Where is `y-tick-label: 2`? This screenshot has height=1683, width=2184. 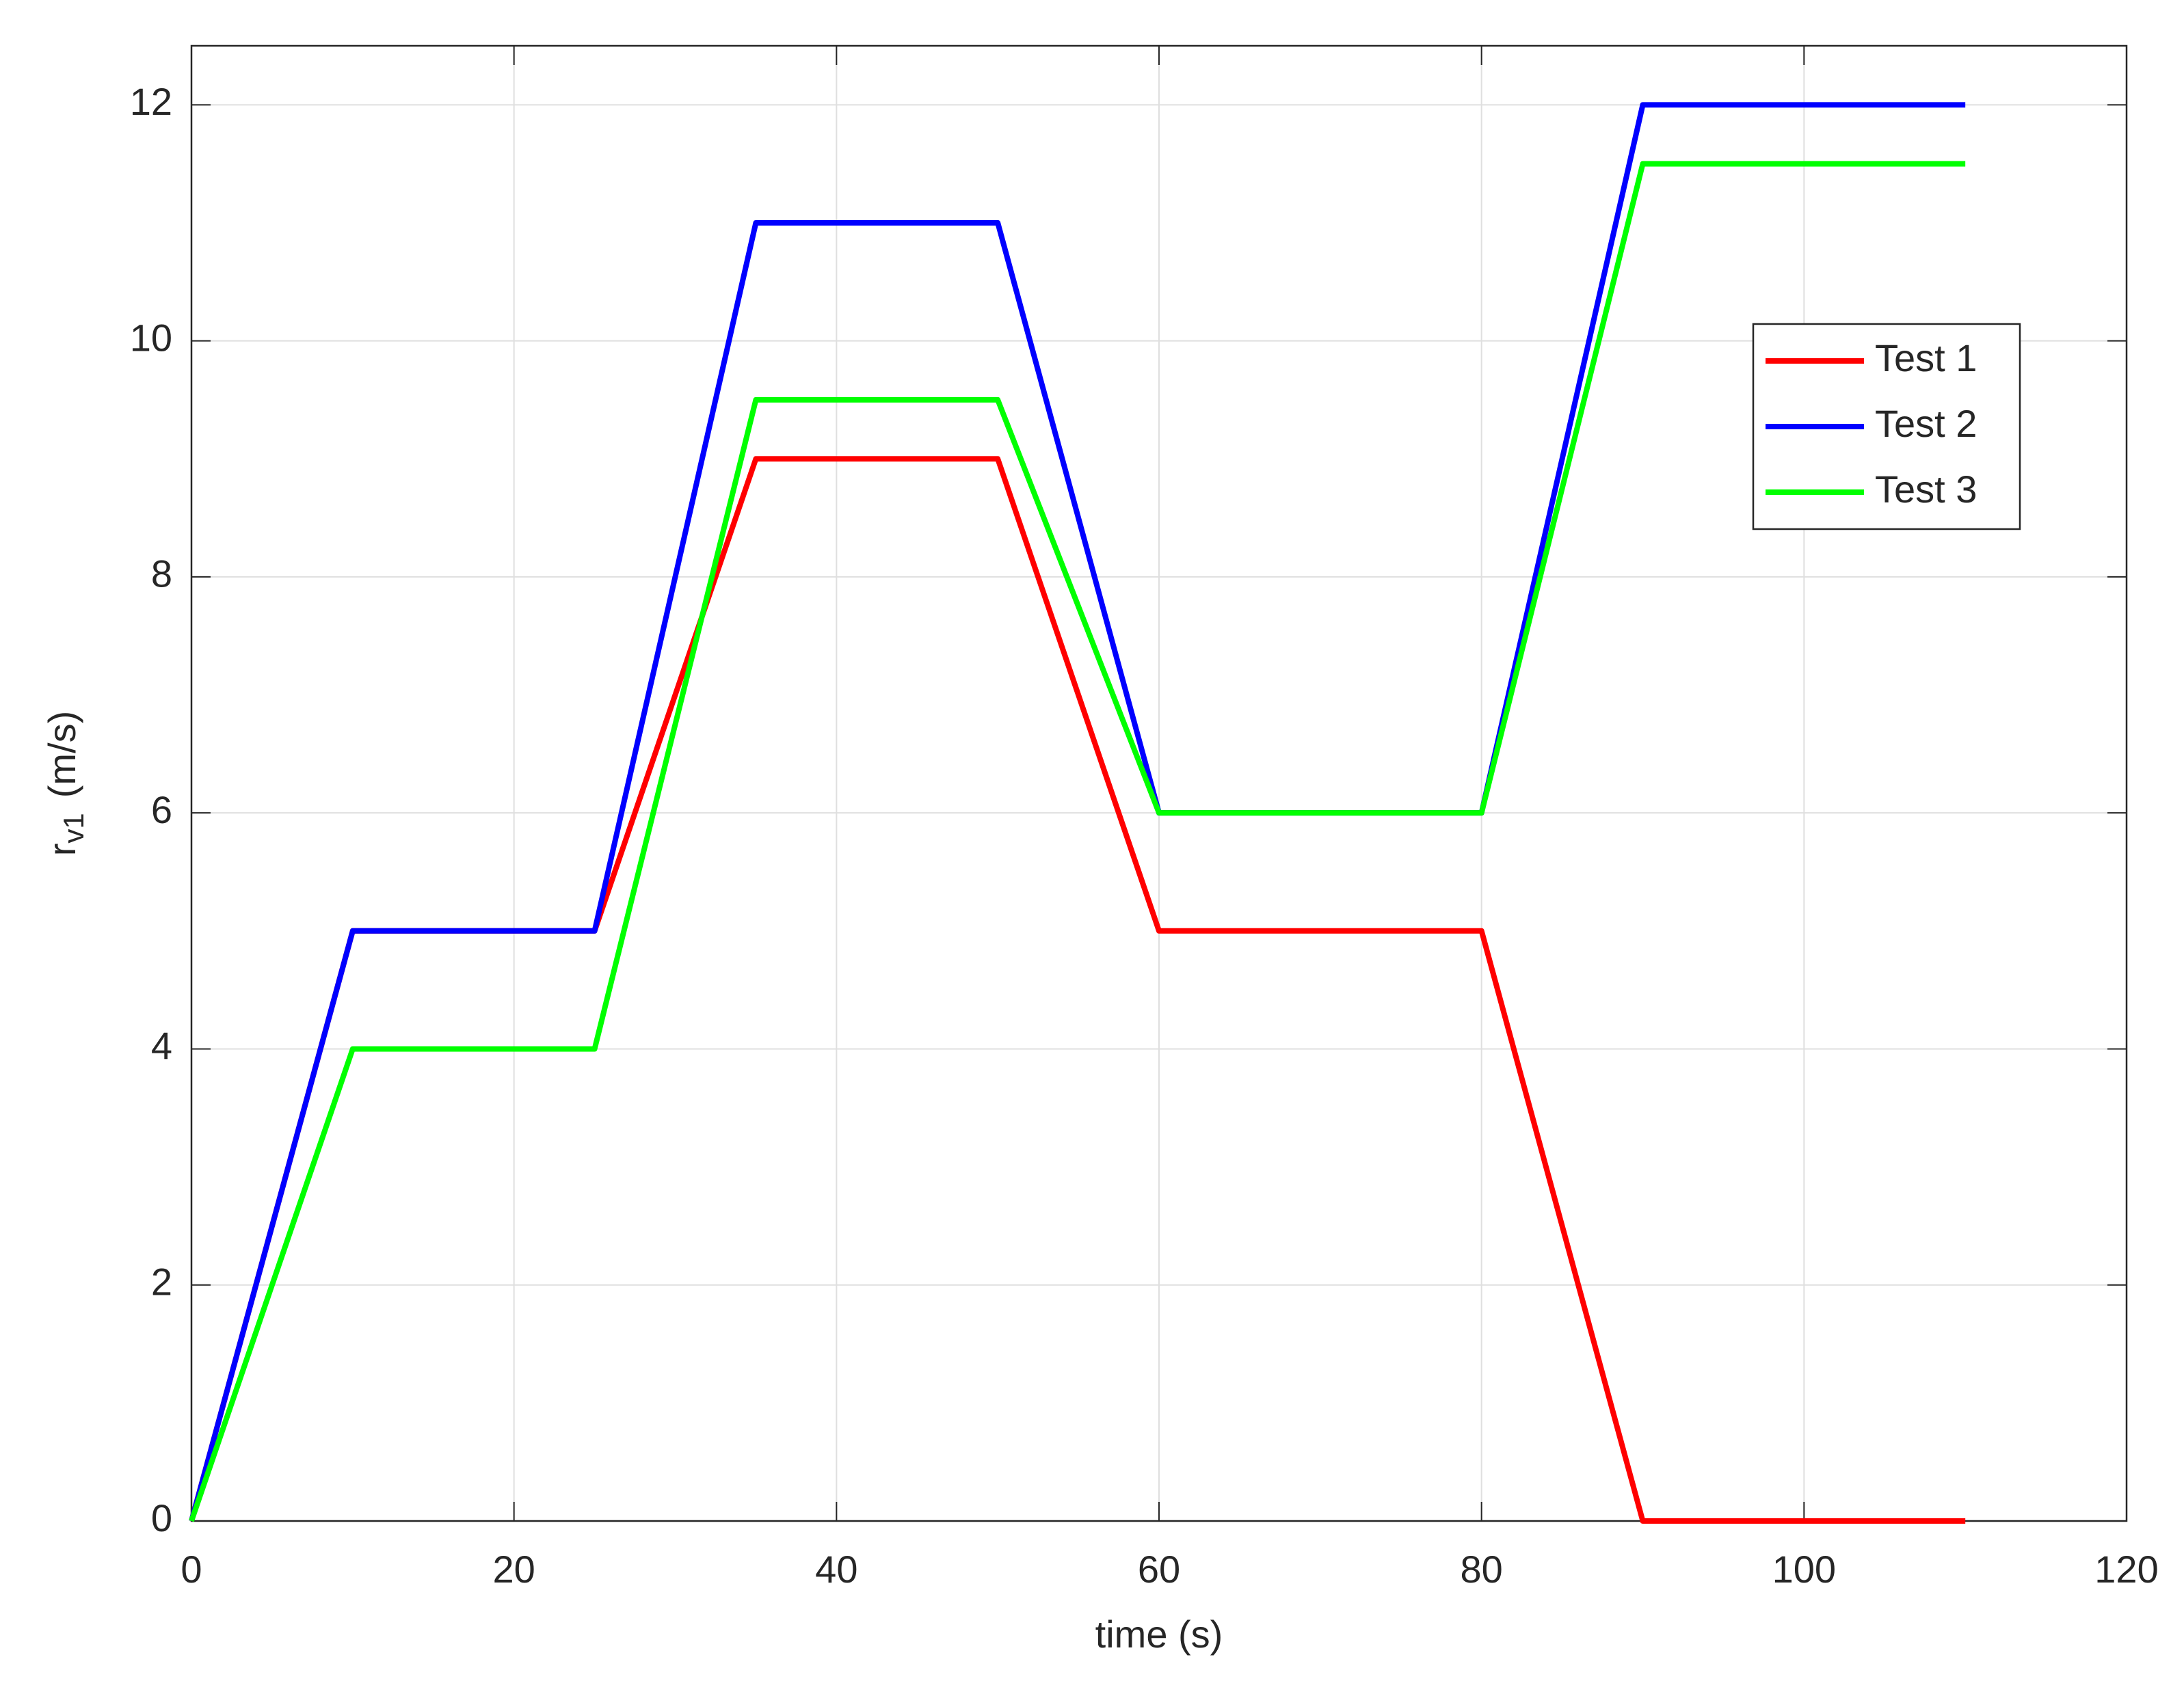 y-tick-label: 2 is located at coordinates (161, 1282).